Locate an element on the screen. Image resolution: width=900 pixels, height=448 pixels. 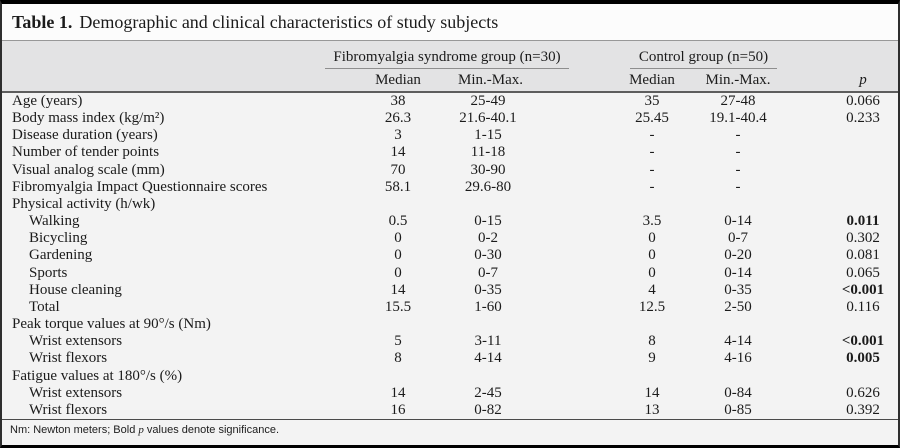
footnote-prefix: Nm: Newton meters; Bold is located at coordinates (74, 430).